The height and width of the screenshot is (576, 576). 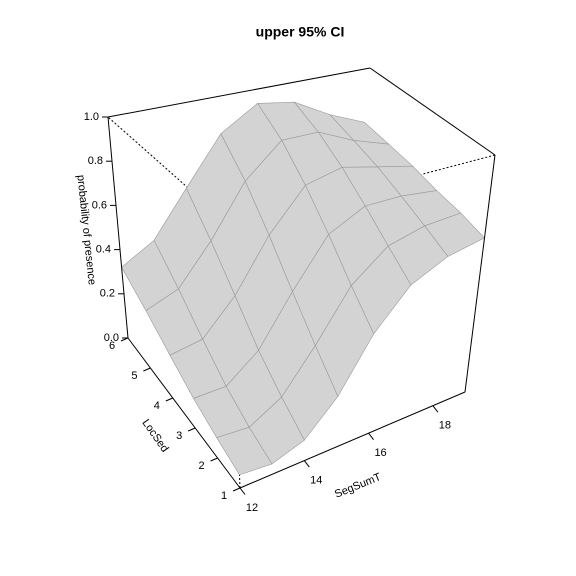 I want to click on x-tick-label: 14, so click(x=316, y=480).